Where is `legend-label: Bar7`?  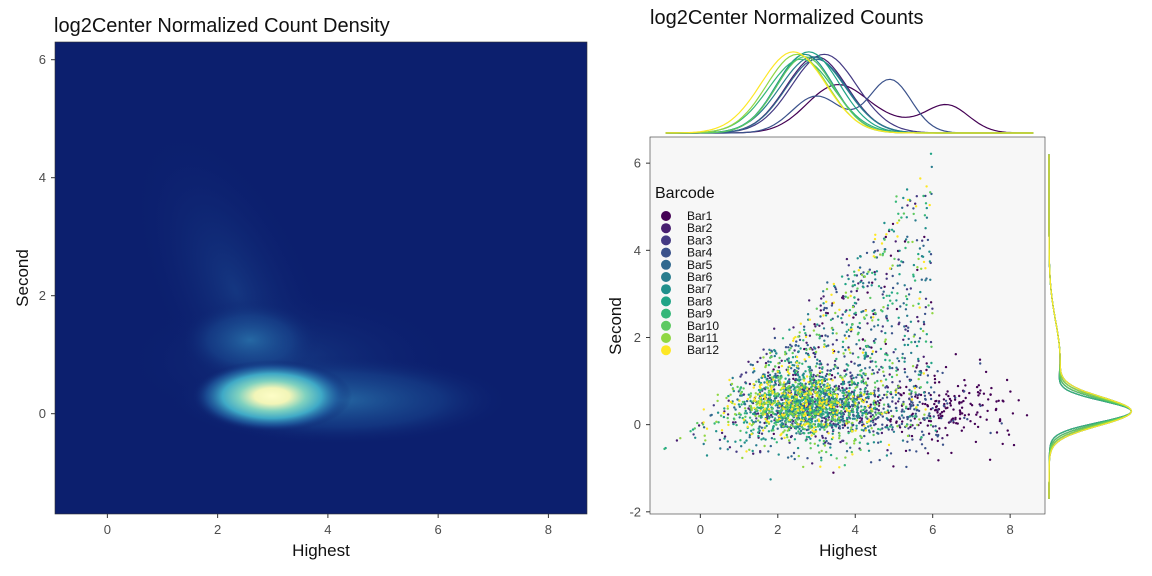
legend-label: Bar7 is located at coordinates (700, 289).